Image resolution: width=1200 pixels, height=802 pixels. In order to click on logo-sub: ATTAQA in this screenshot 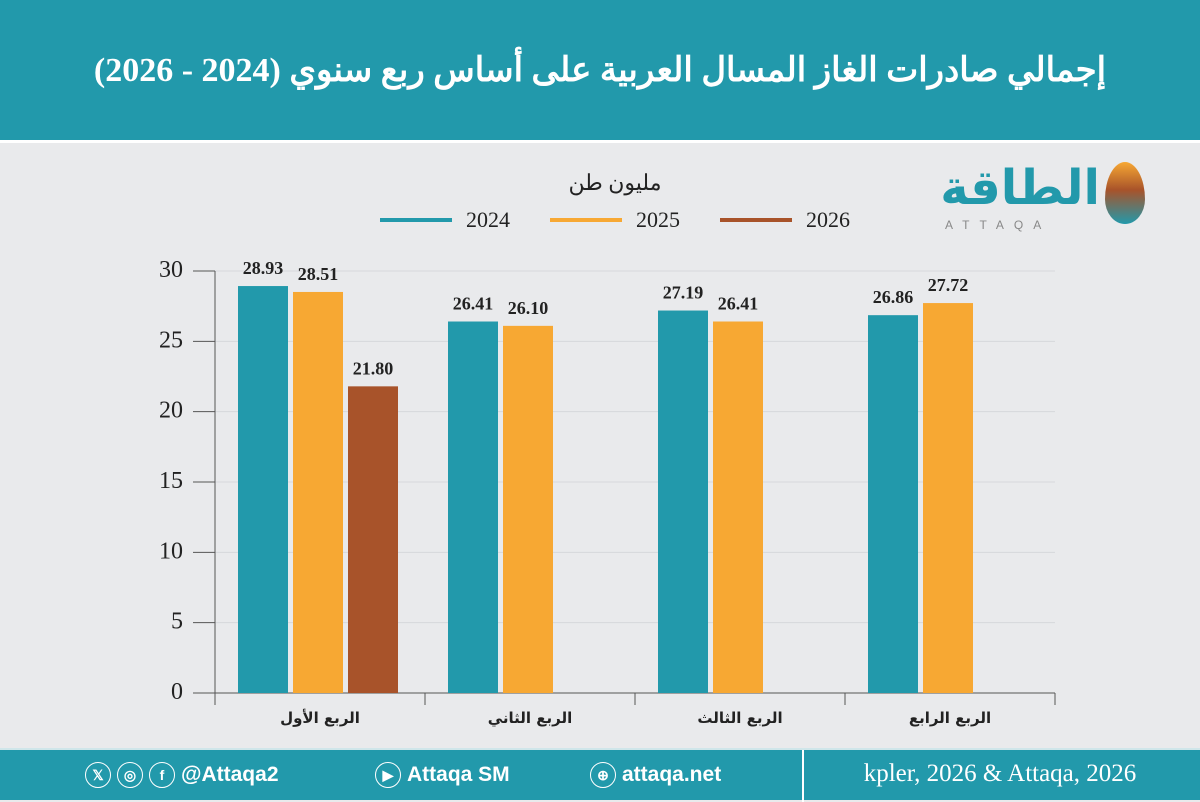, I will do `click(998, 225)`.